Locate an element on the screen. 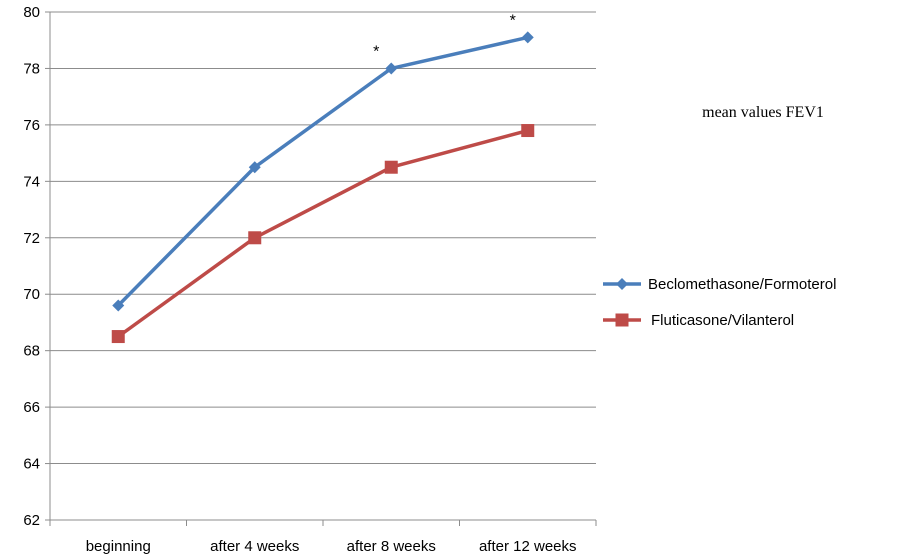 This screenshot has width=900, height=557. y-tick-label: 68 is located at coordinates (31, 351).